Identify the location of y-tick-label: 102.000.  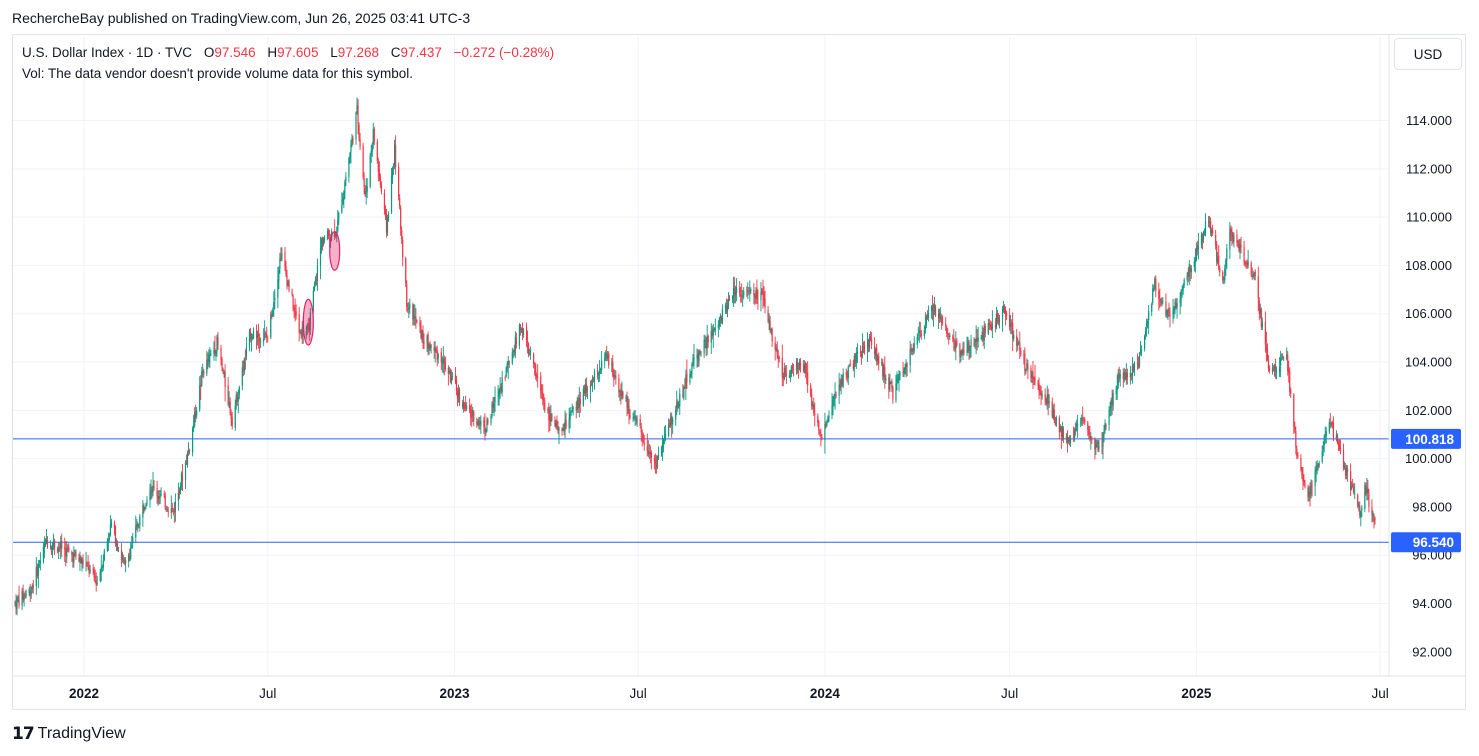
(1428, 410).